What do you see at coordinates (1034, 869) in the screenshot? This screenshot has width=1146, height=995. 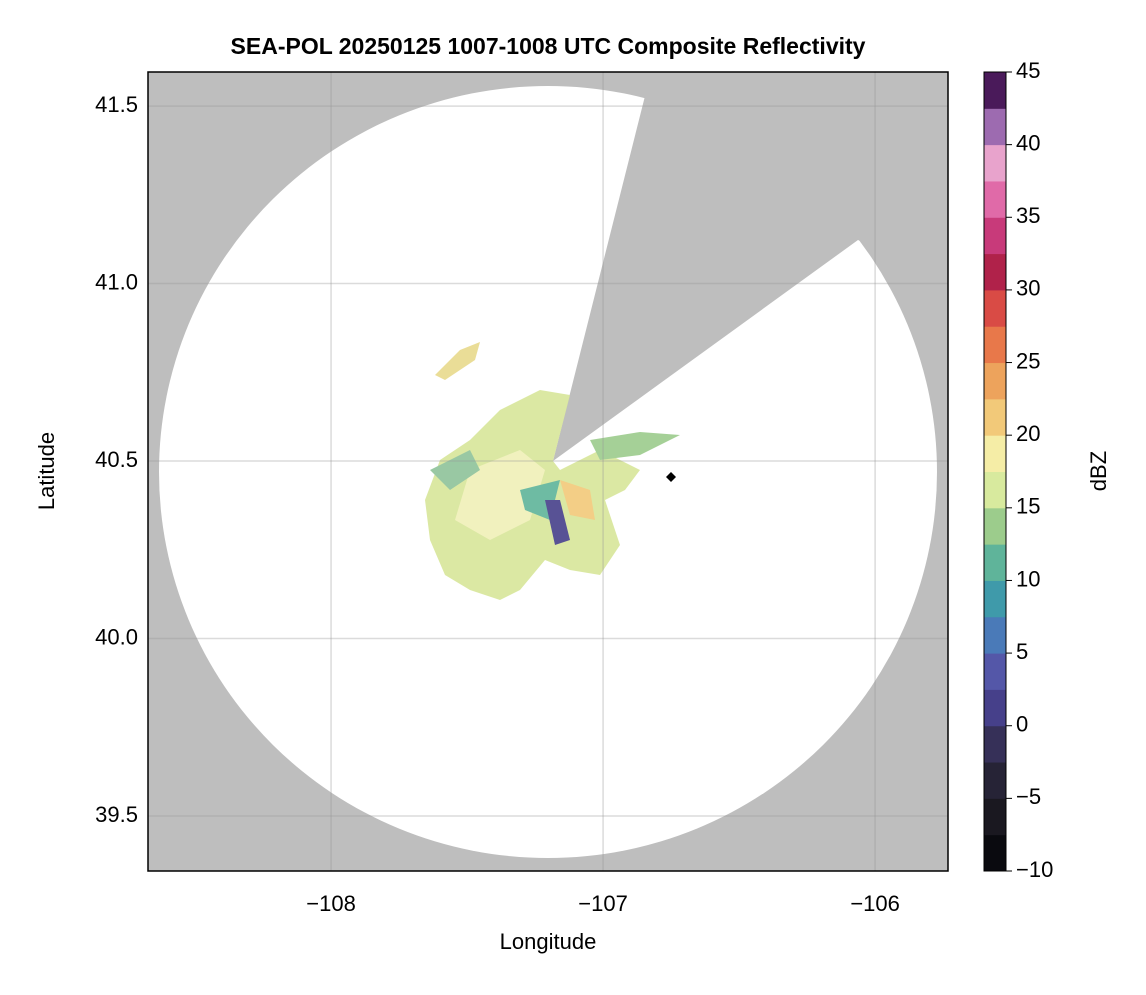 I see `colorbar-tick-label: −10` at bounding box center [1034, 869].